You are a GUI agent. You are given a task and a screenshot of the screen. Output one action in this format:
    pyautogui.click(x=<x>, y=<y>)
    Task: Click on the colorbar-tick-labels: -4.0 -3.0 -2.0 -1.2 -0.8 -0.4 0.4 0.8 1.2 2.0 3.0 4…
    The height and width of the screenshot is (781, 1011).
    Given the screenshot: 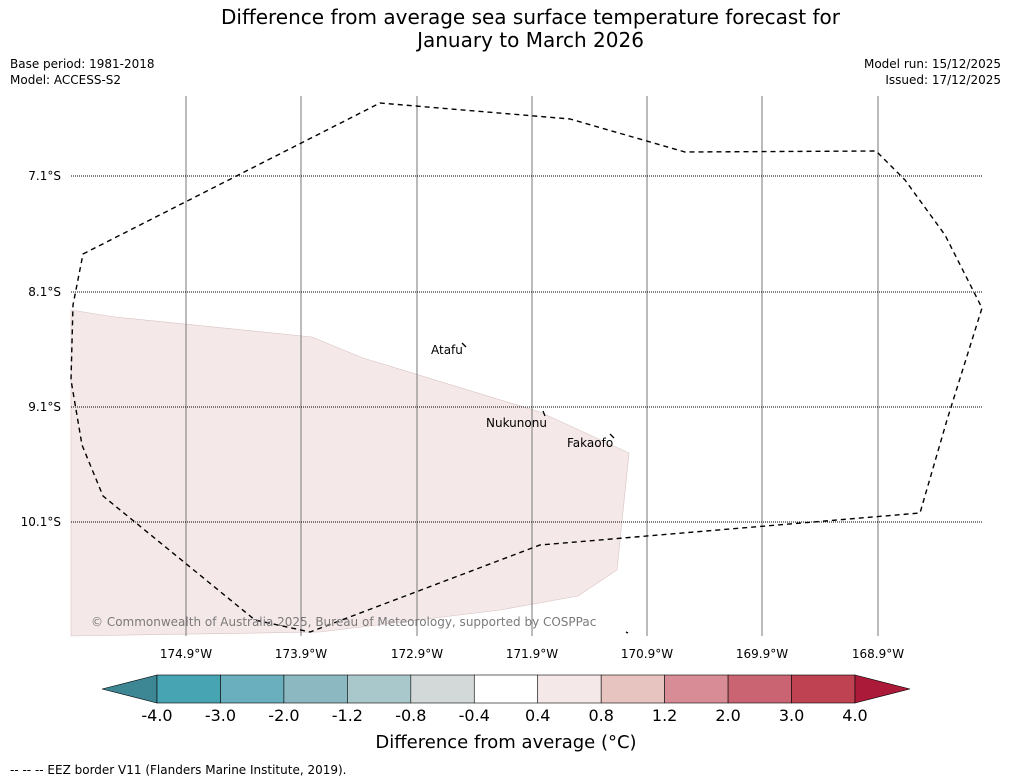 What is the action you would take?
    pyautogui.click(x=504, y=715)
    